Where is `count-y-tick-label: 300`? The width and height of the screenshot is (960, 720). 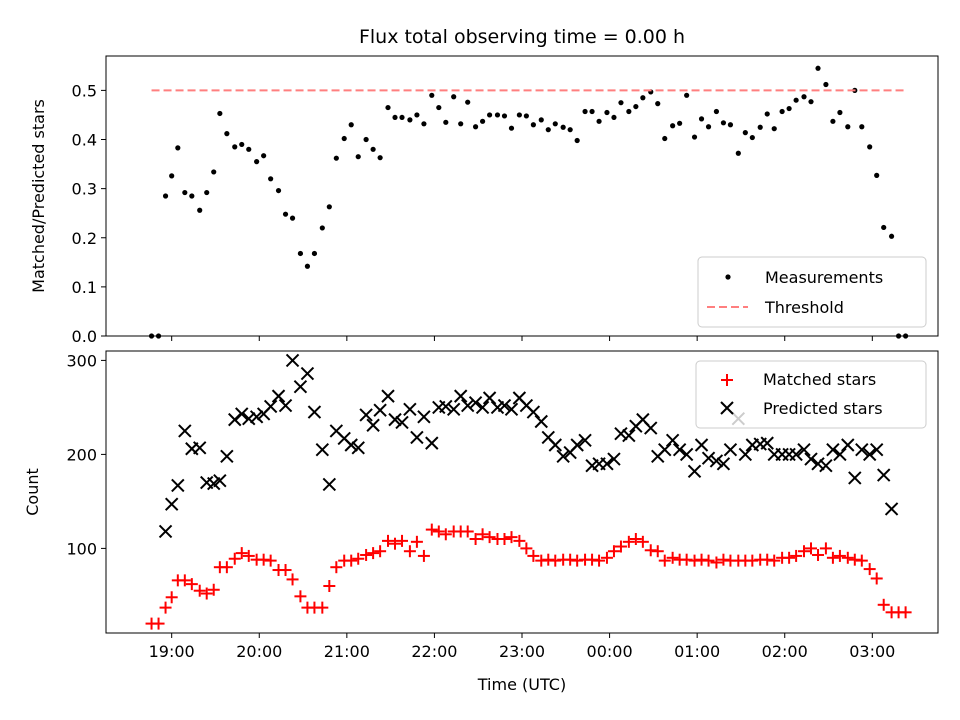
count-y-tick-label: 300 is located at coordinates (81, 360).